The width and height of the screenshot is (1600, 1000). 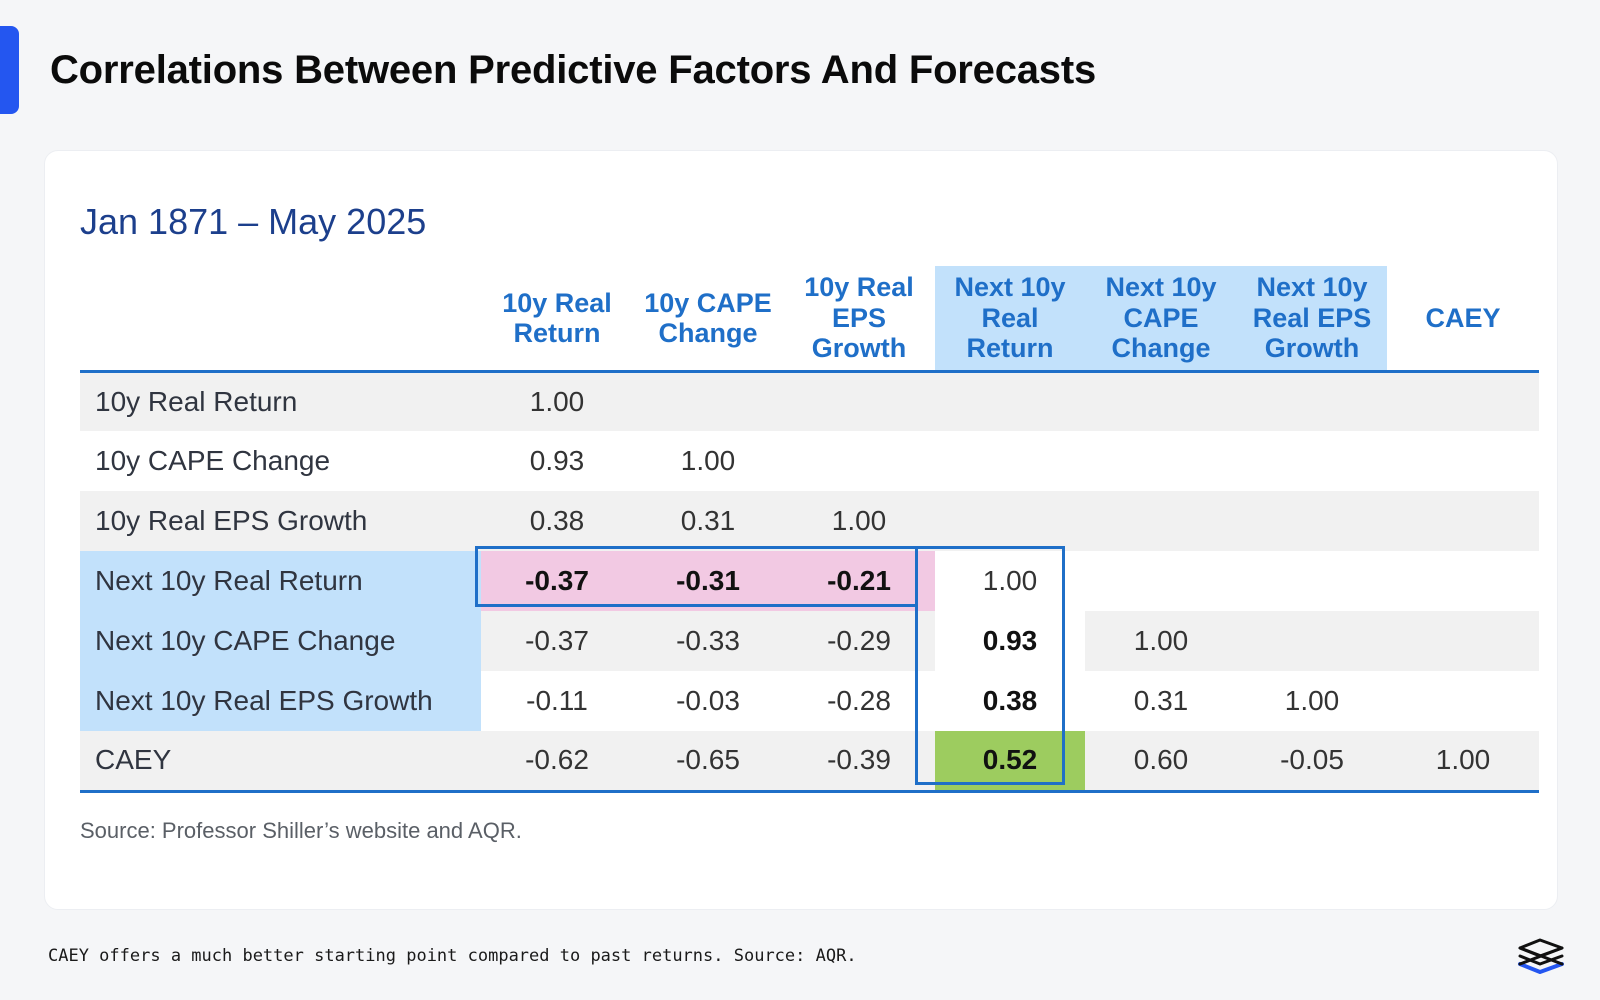 What do you see at coordinates (557, 701) in the screenshot?
I see `correlation-cell: -0.11` at bounding box center [557, 701].